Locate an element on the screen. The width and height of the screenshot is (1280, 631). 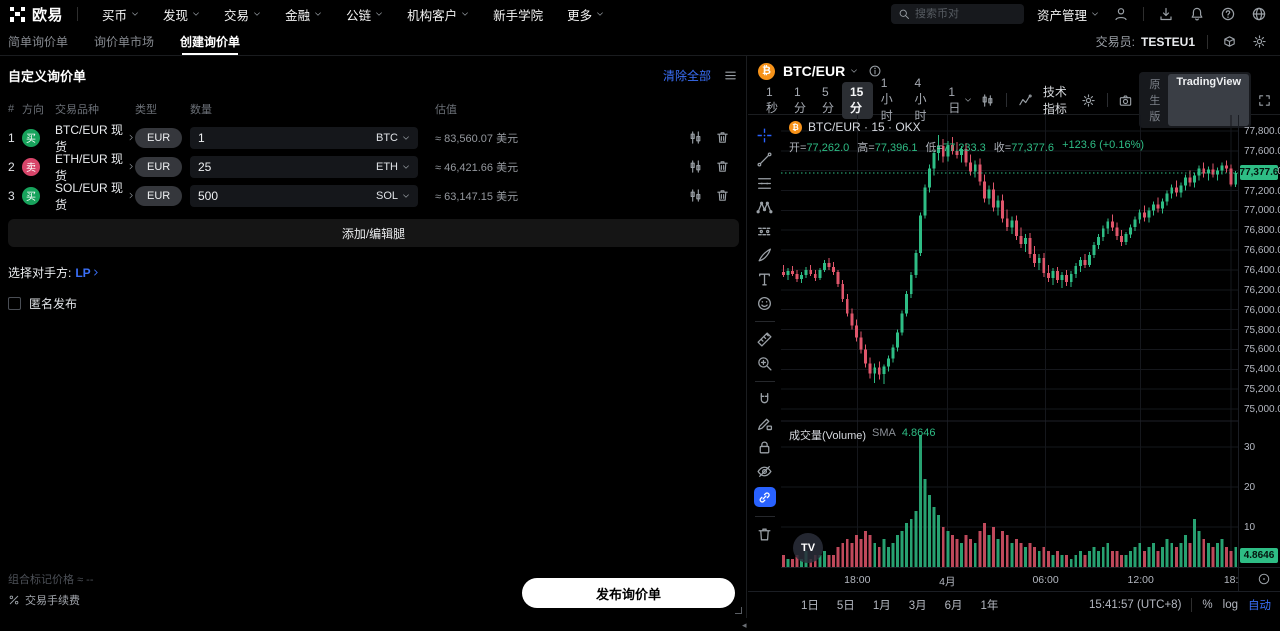
text-tool is located at coordinates (765, 279).